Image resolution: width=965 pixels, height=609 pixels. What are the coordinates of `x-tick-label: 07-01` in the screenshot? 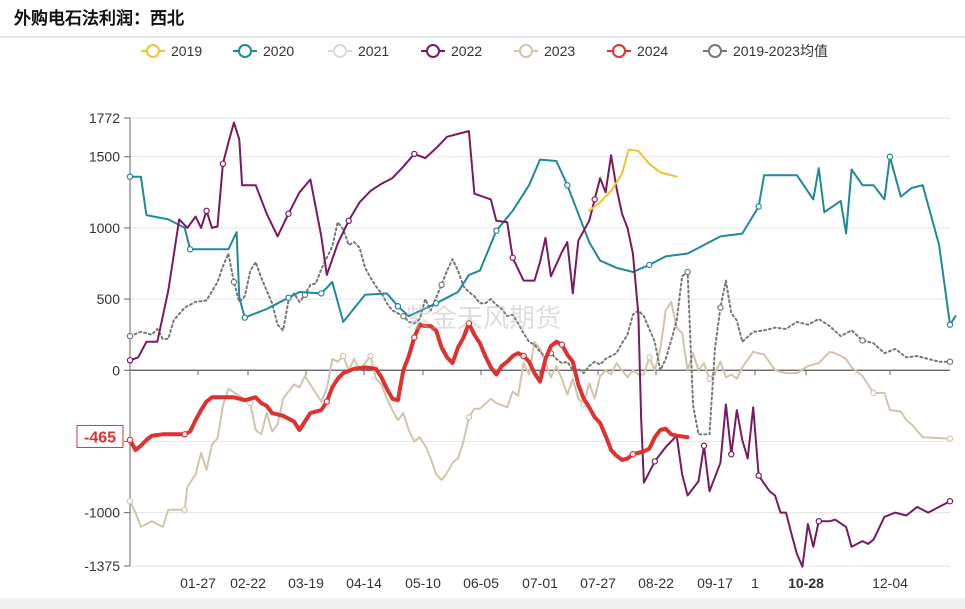 It's located at (540, 583).